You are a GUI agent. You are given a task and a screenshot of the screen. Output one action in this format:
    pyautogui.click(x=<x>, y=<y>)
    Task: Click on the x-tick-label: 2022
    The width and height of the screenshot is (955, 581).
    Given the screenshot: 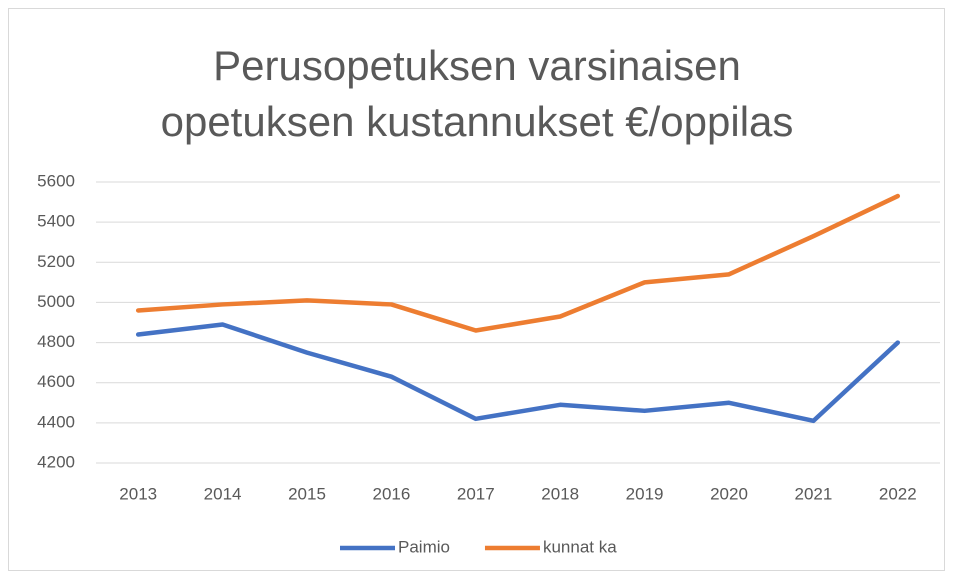 What is the action you would take?
    pyautogui.click(x=898, y=493)
    